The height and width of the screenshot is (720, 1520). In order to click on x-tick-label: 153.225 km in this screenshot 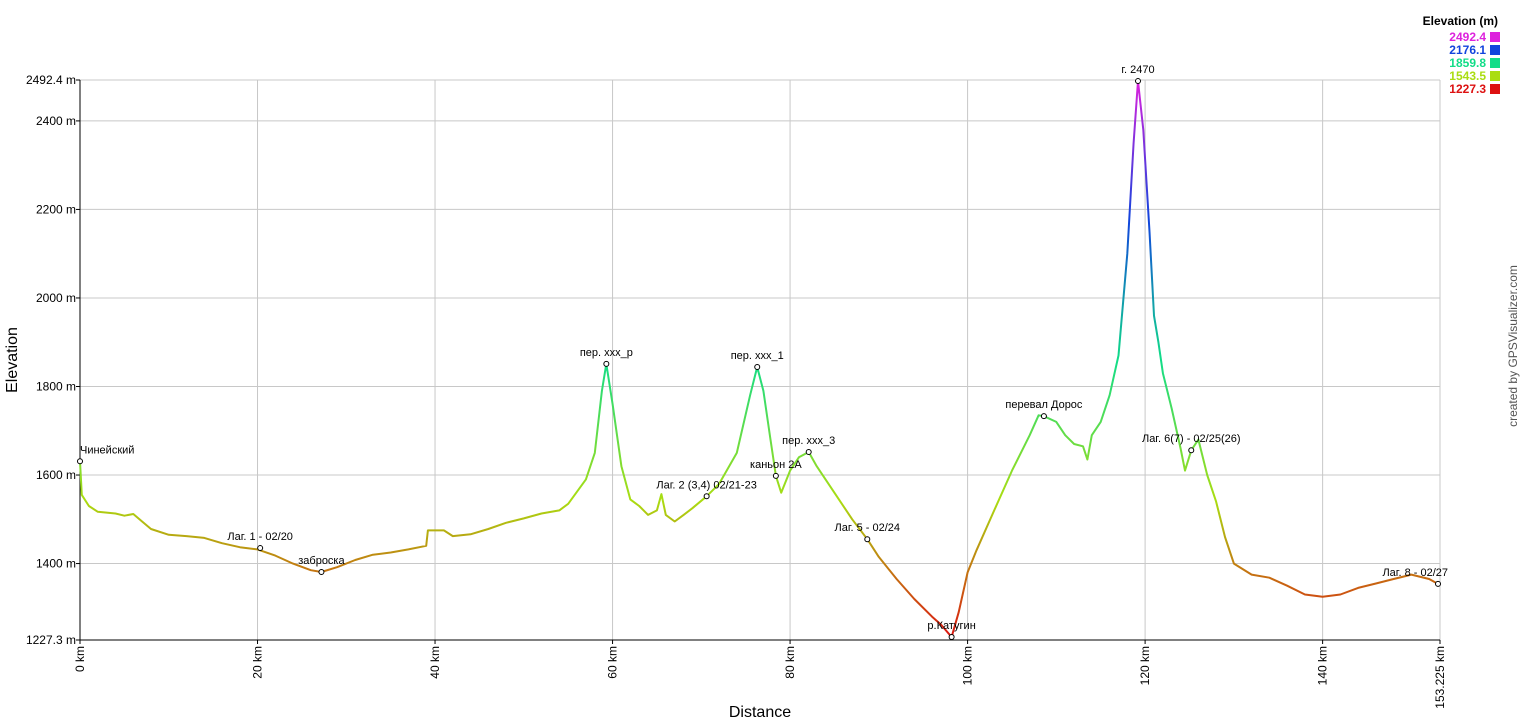, I will do `click(1440, 677)`.